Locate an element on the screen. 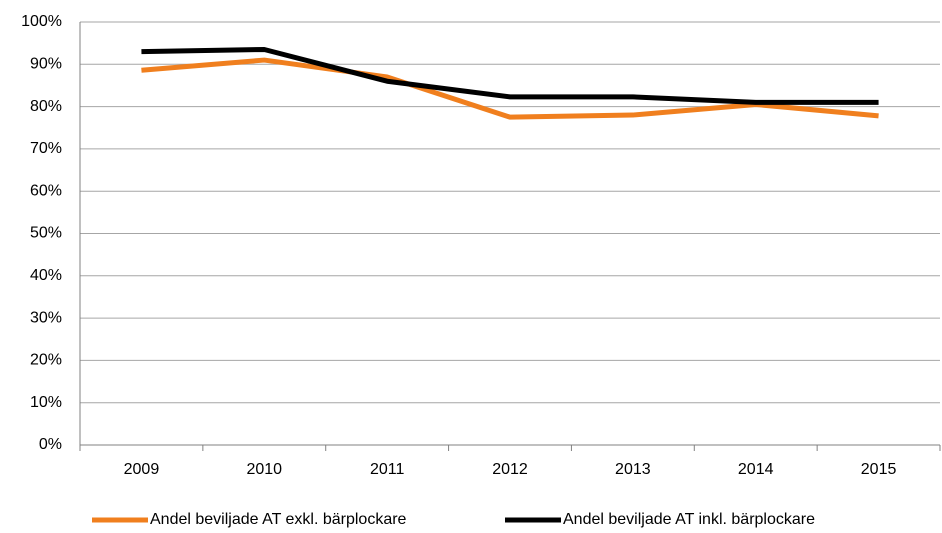 This screenshot has width=942, height=533. x-tick-label: 2013 is located at coordinates (633, 469).